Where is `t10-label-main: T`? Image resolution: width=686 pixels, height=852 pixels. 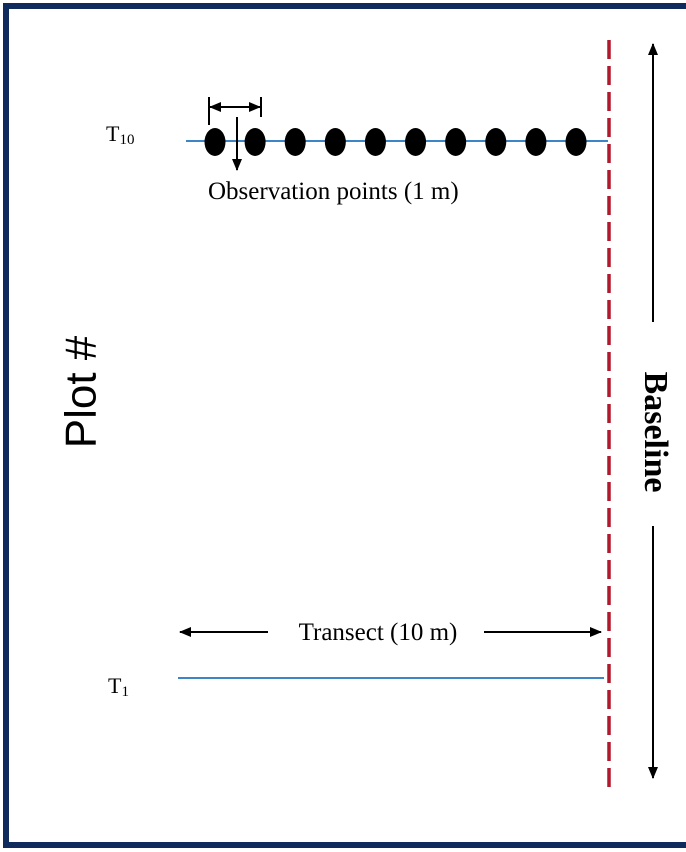
t10-label-main: T is located at coordinates (113, 133).